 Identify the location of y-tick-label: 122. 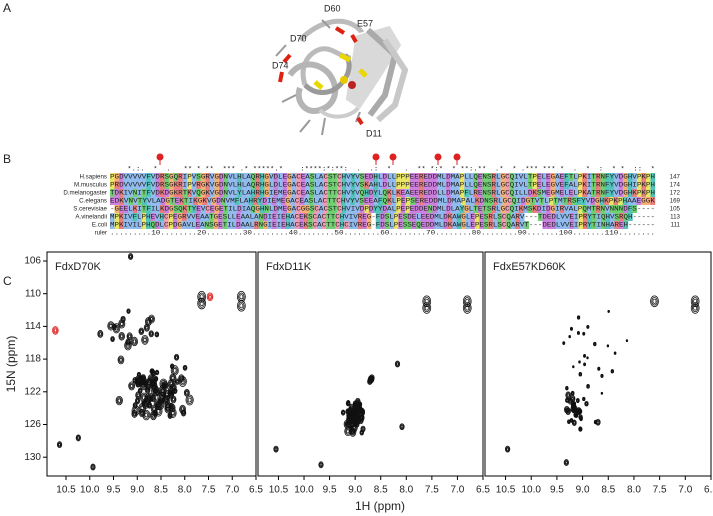
(32, 391).